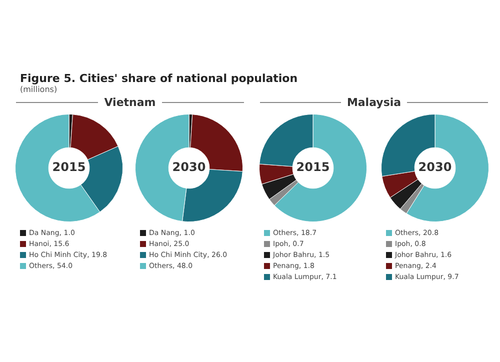  I want to click on caption: Figure 5. Cities' share of national population, so click(159, 78).